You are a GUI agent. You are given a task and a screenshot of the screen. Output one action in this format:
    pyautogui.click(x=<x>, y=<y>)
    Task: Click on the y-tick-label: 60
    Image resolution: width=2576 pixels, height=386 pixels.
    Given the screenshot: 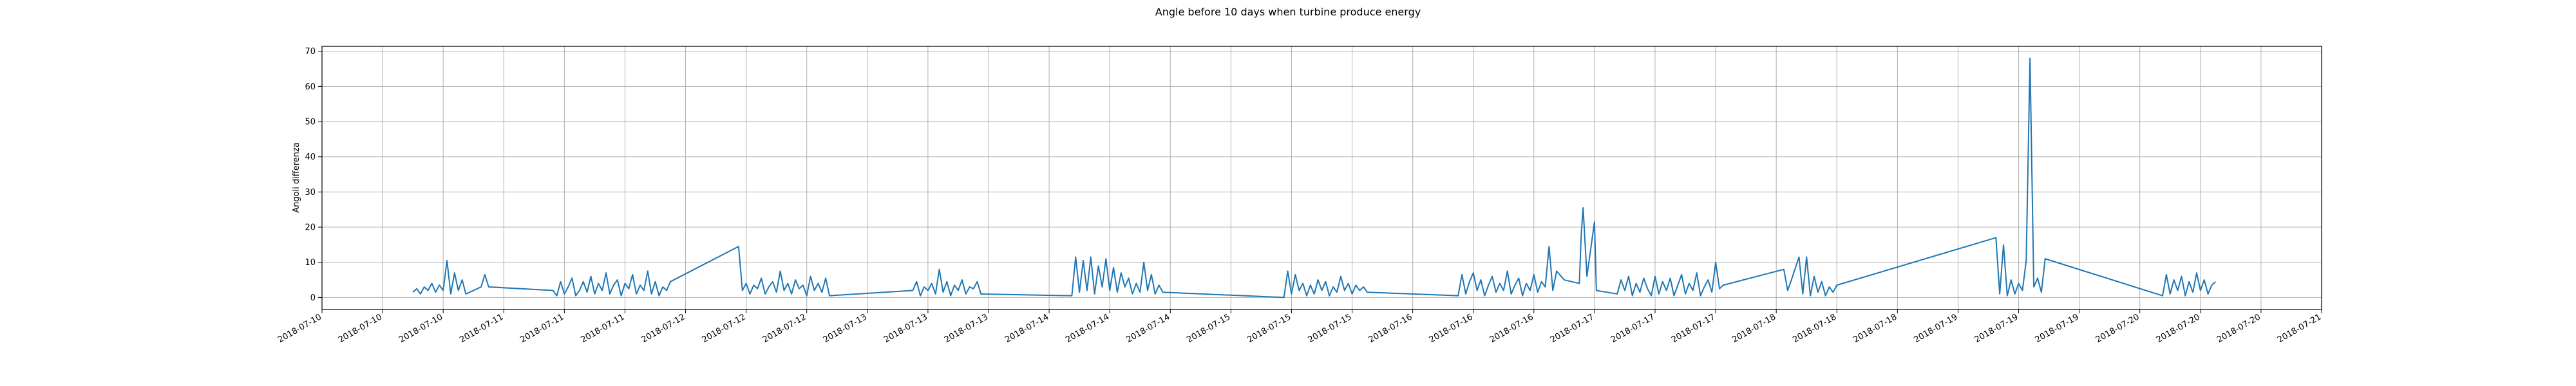 What is the action you would take?
    pyautogui.click(x=310, y=87)
    